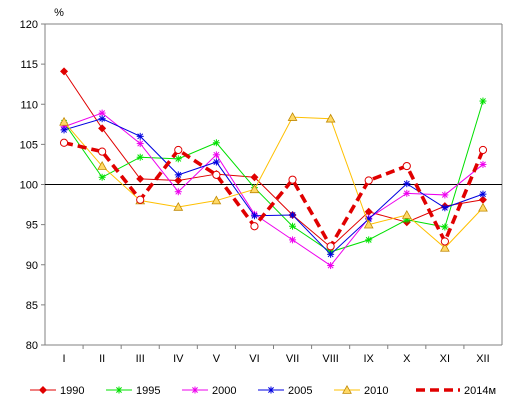  What do you see at coordinates (102, 359) in the screenshot?
I see `x-tick-label: II` at bounding box center [102, 359].